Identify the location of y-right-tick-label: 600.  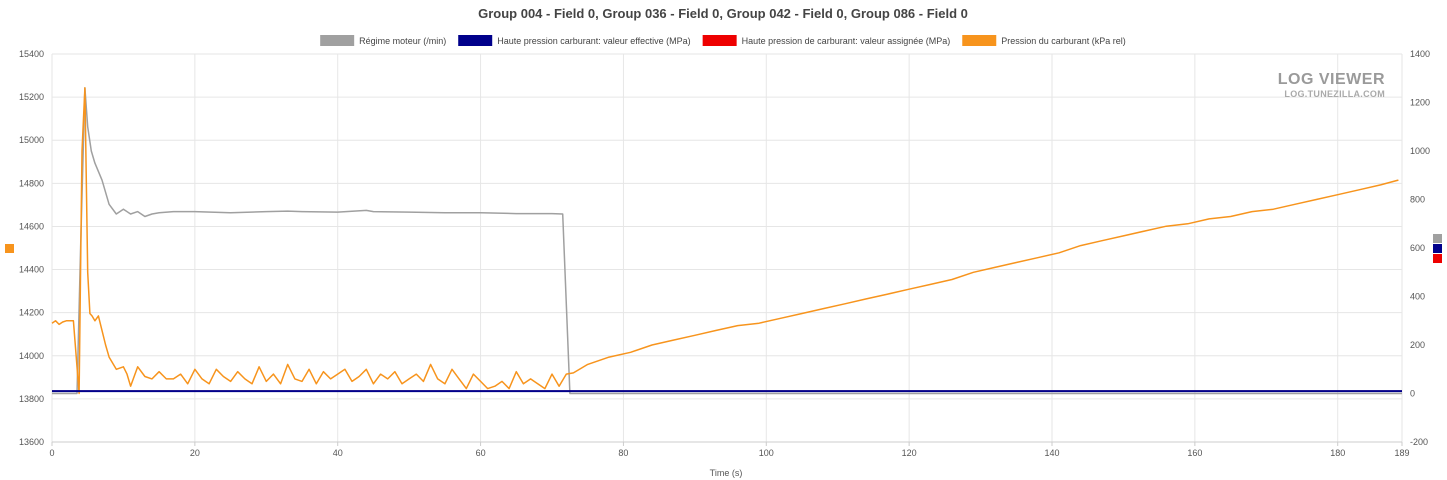
(1417, 248).